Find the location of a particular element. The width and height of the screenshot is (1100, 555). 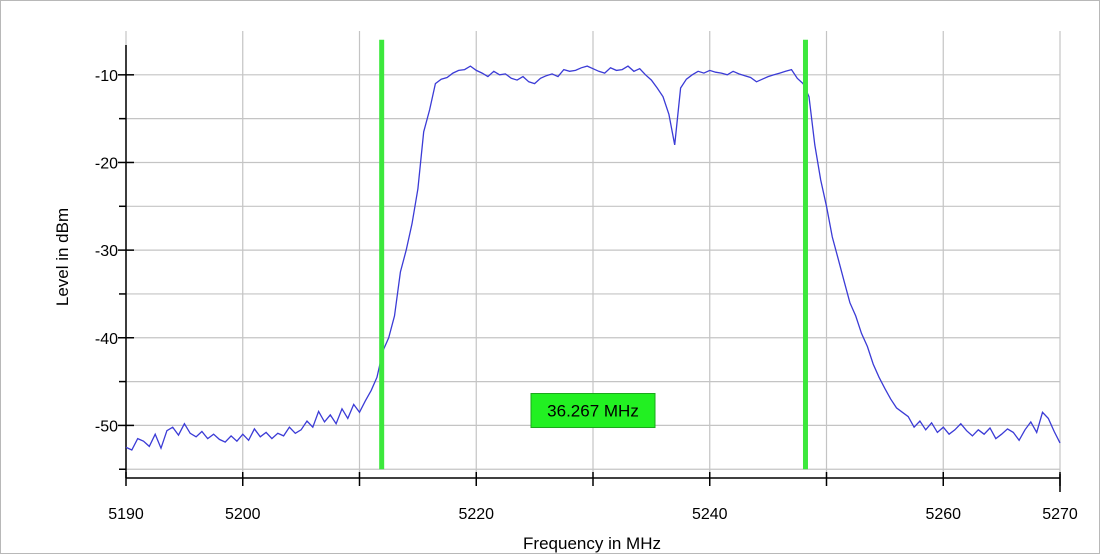

x-tick-label: 5260 is located at coordinates (943, 514).